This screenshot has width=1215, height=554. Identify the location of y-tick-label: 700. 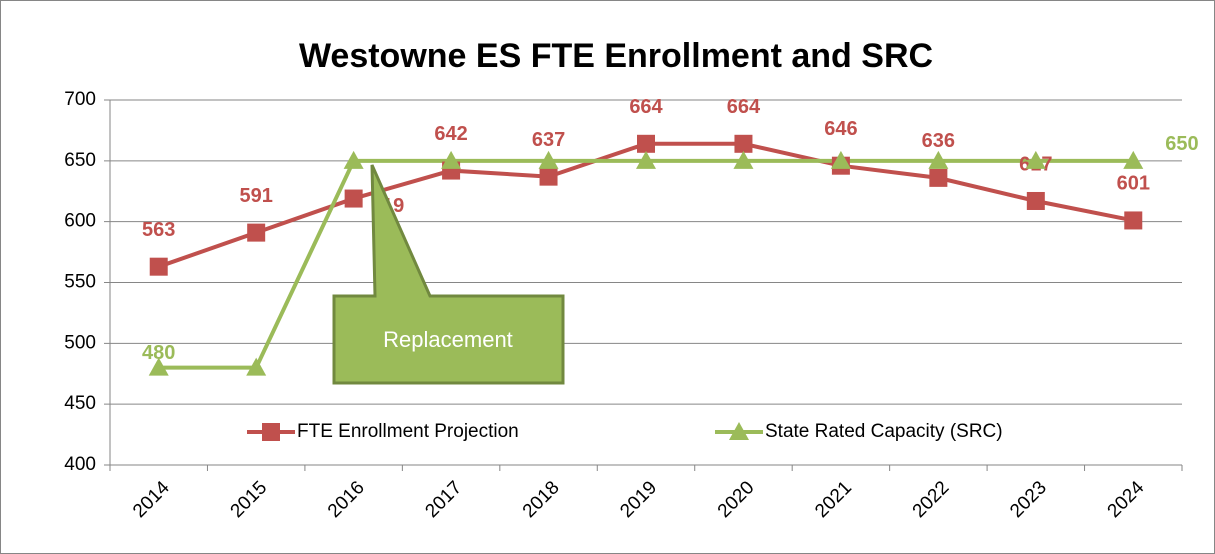
(80, 99).